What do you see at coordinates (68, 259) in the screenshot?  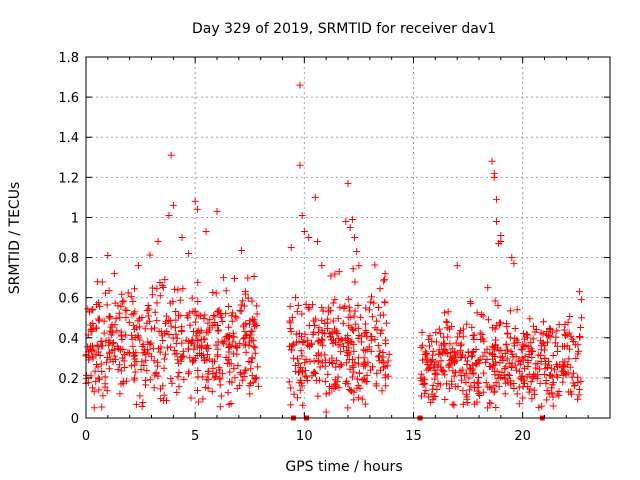 I see `y-tick-label: 0.8` at bounding box center [68, 259].